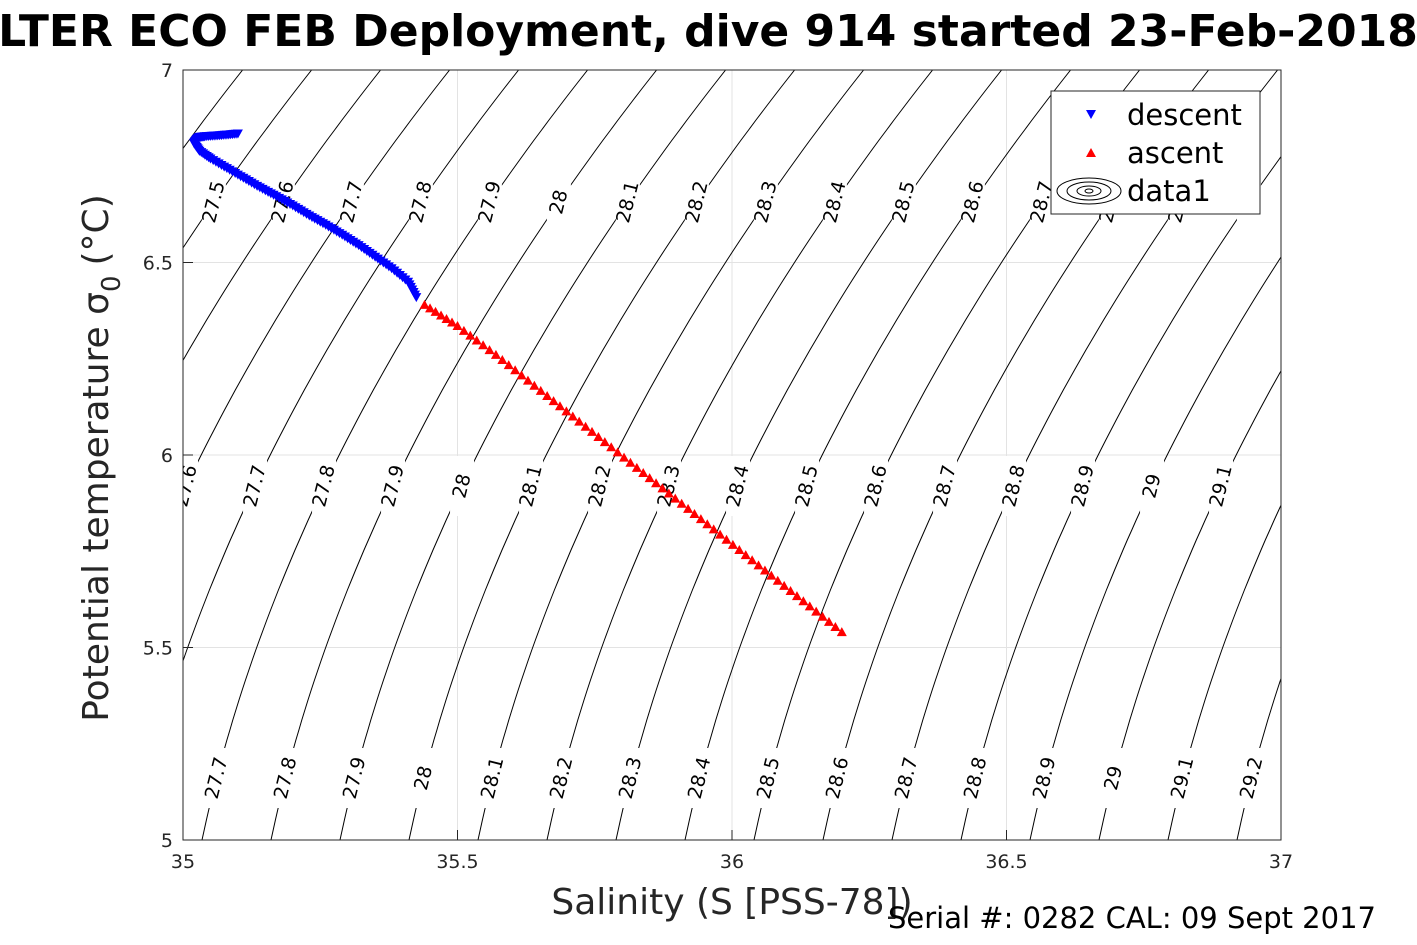 This screenshot has width=1417, height=945. I want to click on y-axis-label: Potential temperature σ0 (°C), so click(101, 458).